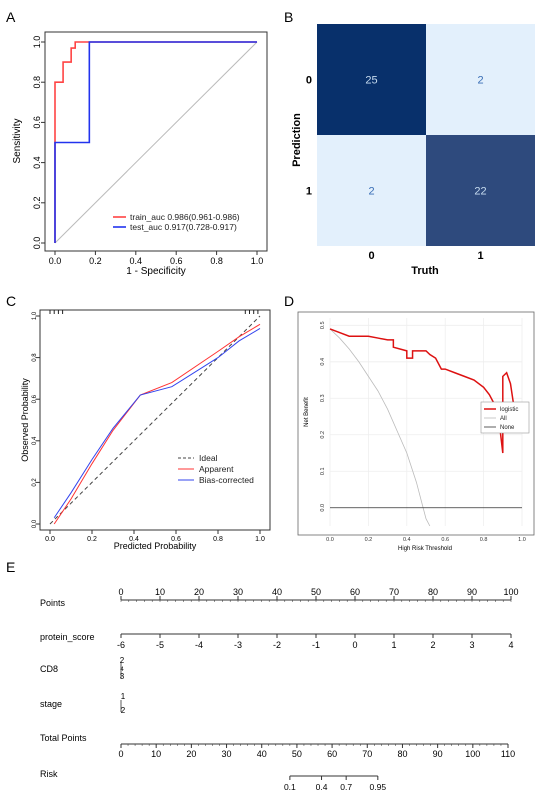 The width and height of the screenshot is (554, 798). I want to click on calibration-y-tick-label: 0.6, so click(35, 398).